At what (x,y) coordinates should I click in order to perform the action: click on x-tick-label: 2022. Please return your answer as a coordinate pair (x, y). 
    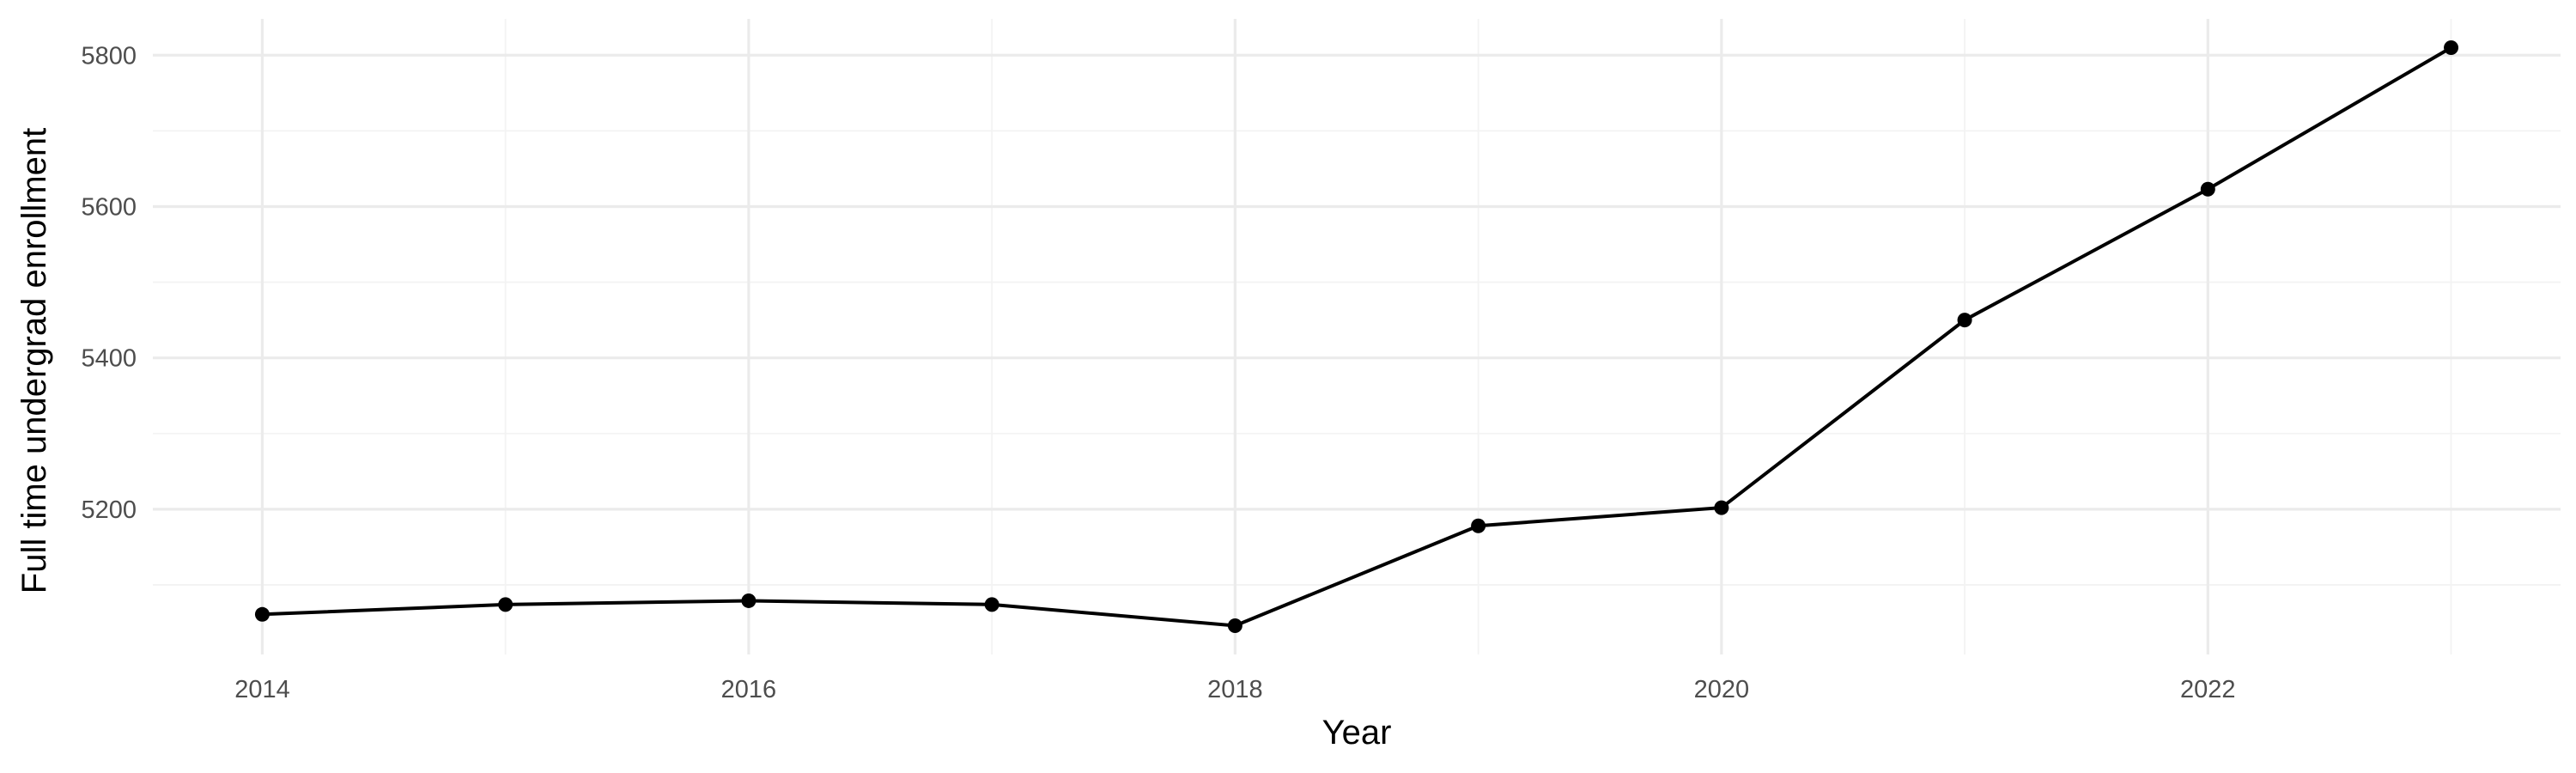
    Looking at the image, I should click on (2208, 689).